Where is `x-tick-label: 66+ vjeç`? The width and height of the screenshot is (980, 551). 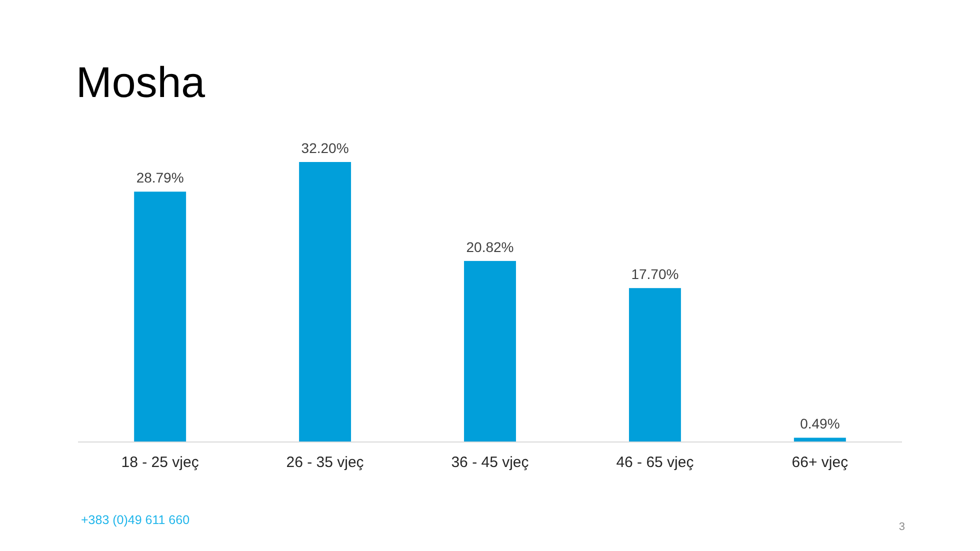 x-tick-label: 66+ vjeç is located at coordinates (820, 462).